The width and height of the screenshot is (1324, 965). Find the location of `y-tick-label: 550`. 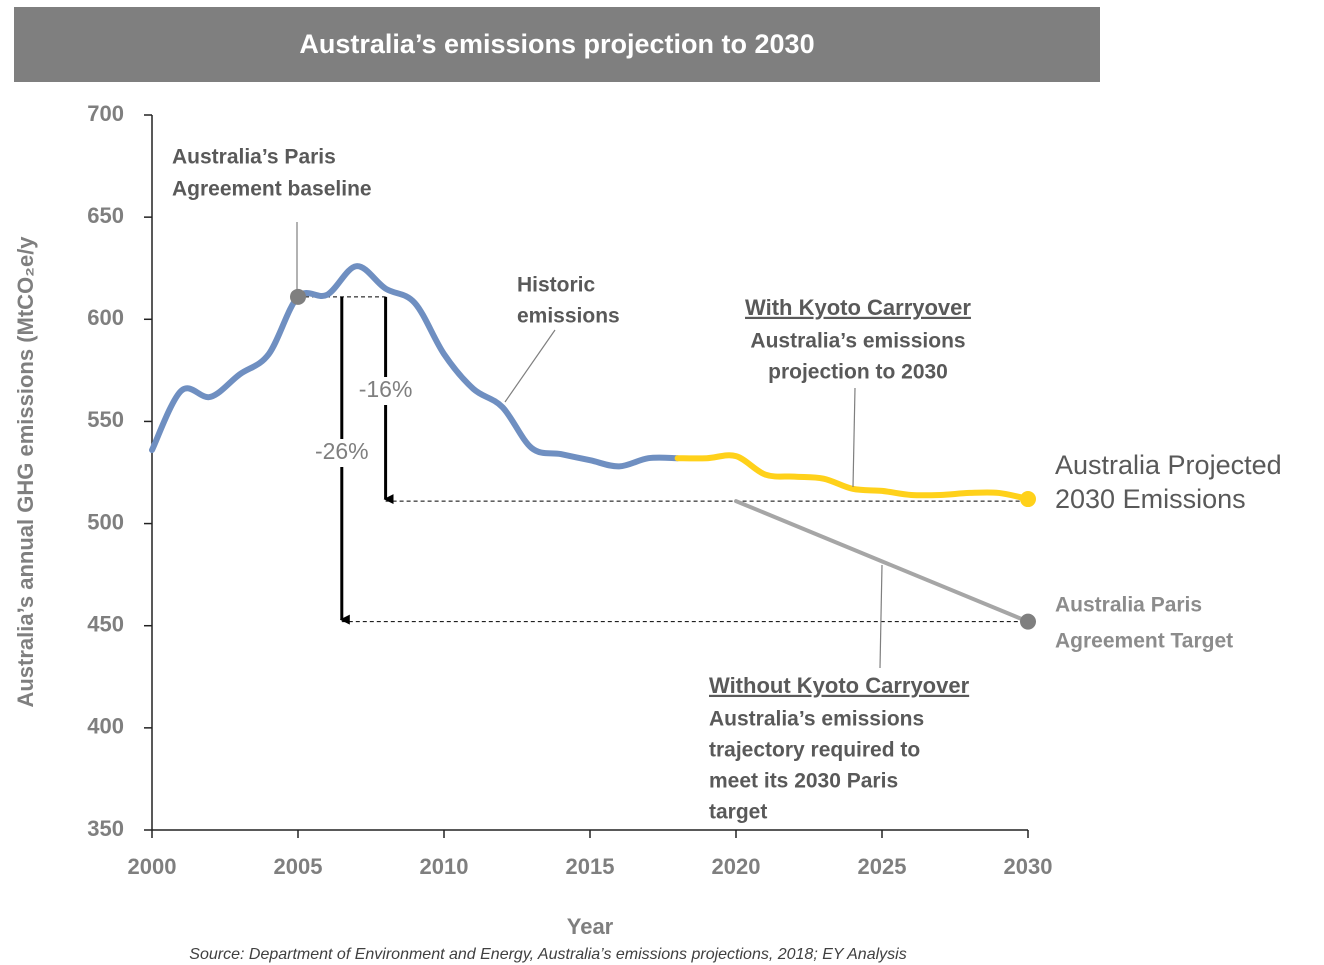

y-tick-label: 550 is located at coordinates (105, 419).